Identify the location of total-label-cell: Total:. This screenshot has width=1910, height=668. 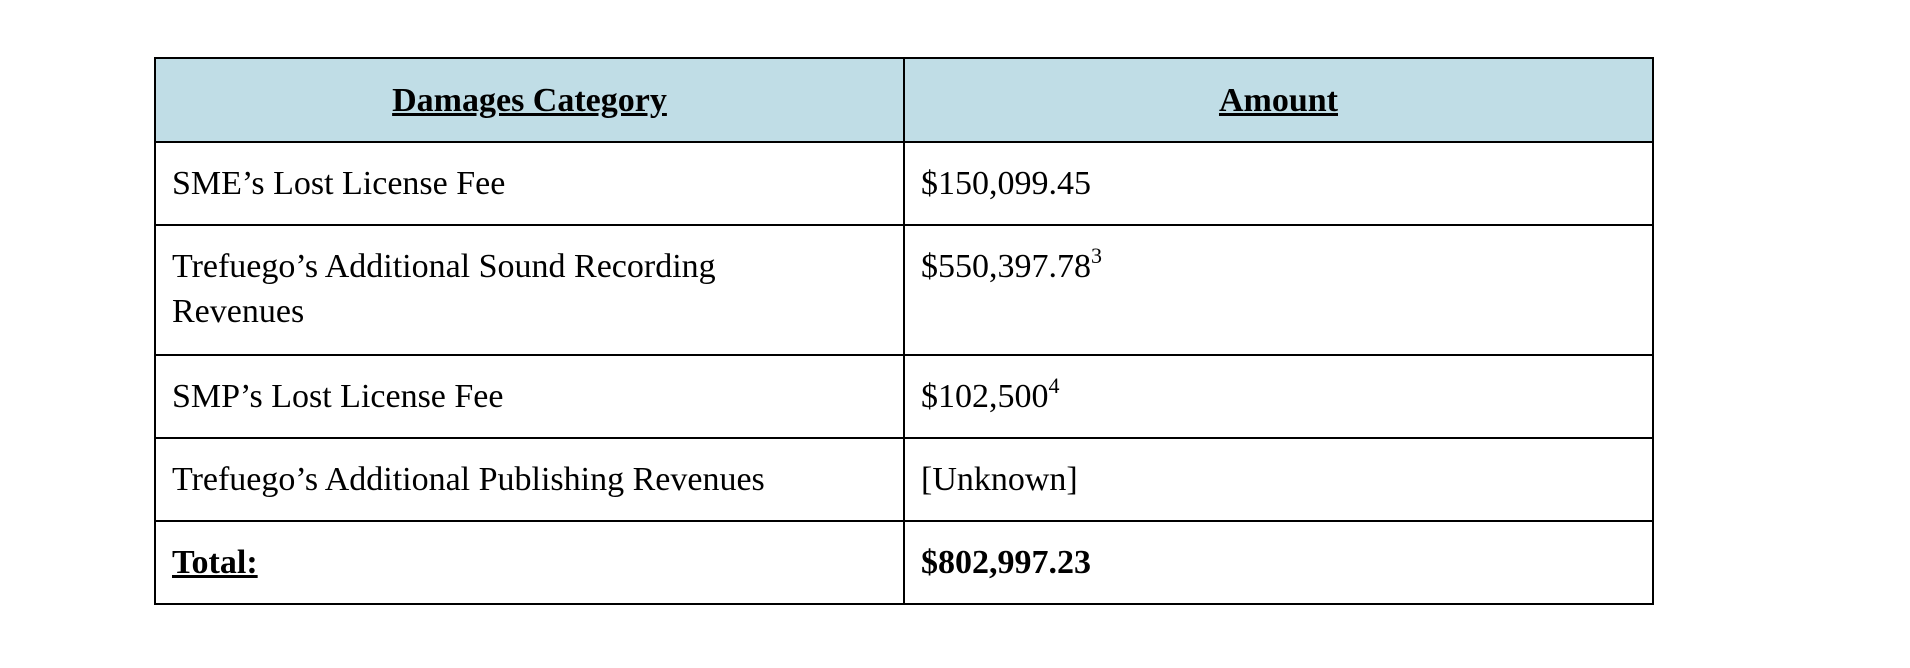
(529, 562).